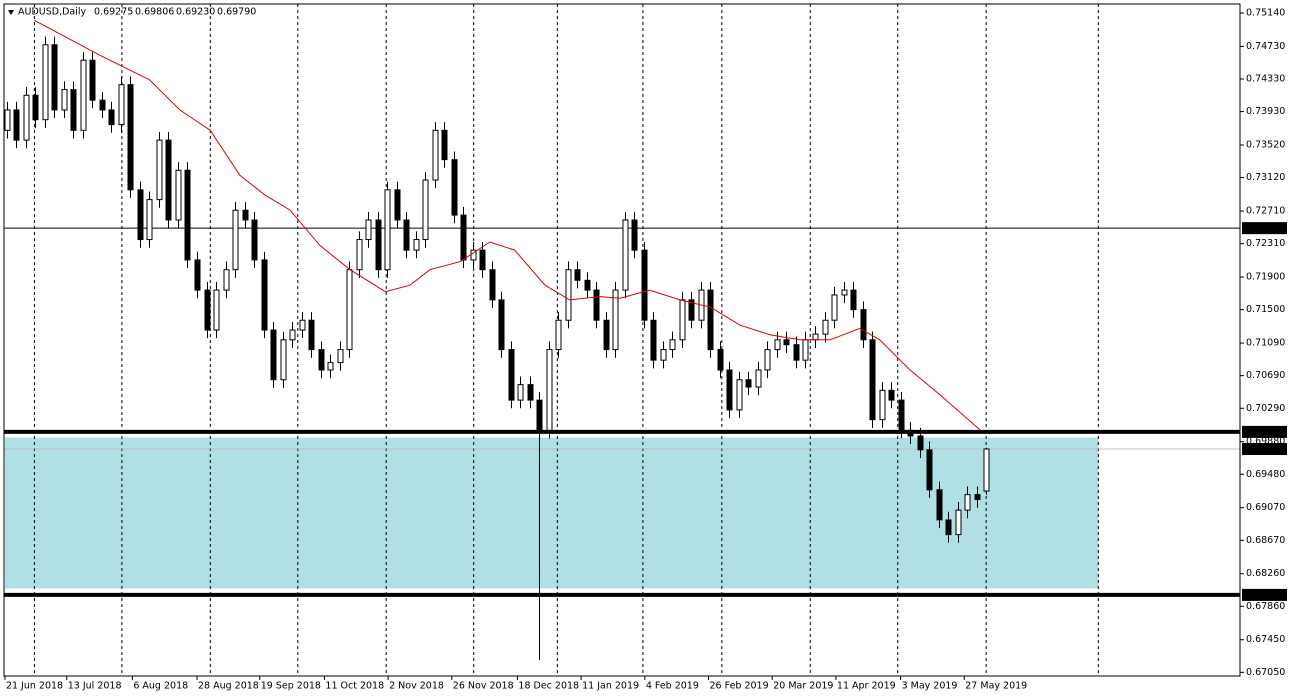 The height and width of the screenshot is (698, 1289). Describe the element at coordinates (1265, 343) in the screenshot. I see `y-tick-label: 0.71090` at that location.